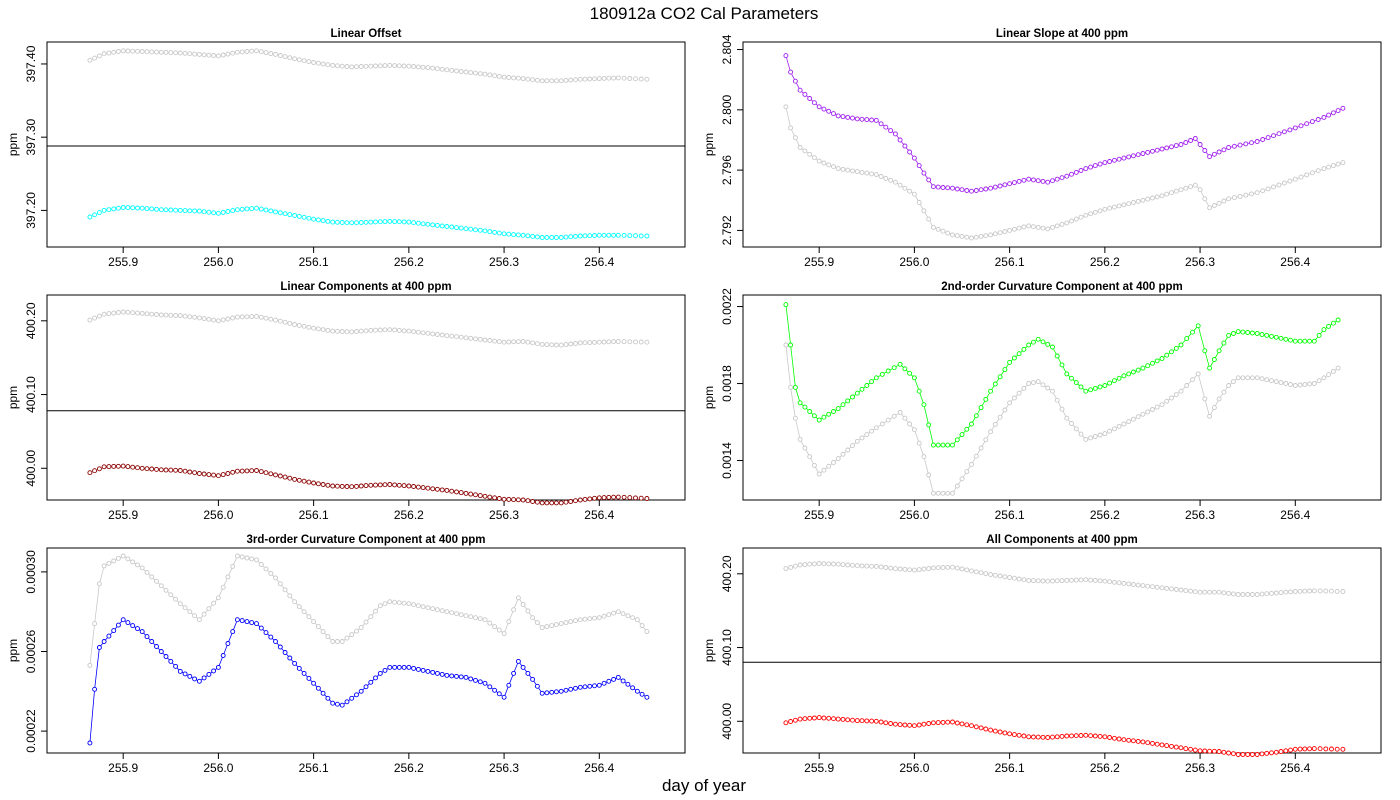 Image resolution: width=1400 pixels, height=800 pixels. I want to click on series-line, so click(368, 681).